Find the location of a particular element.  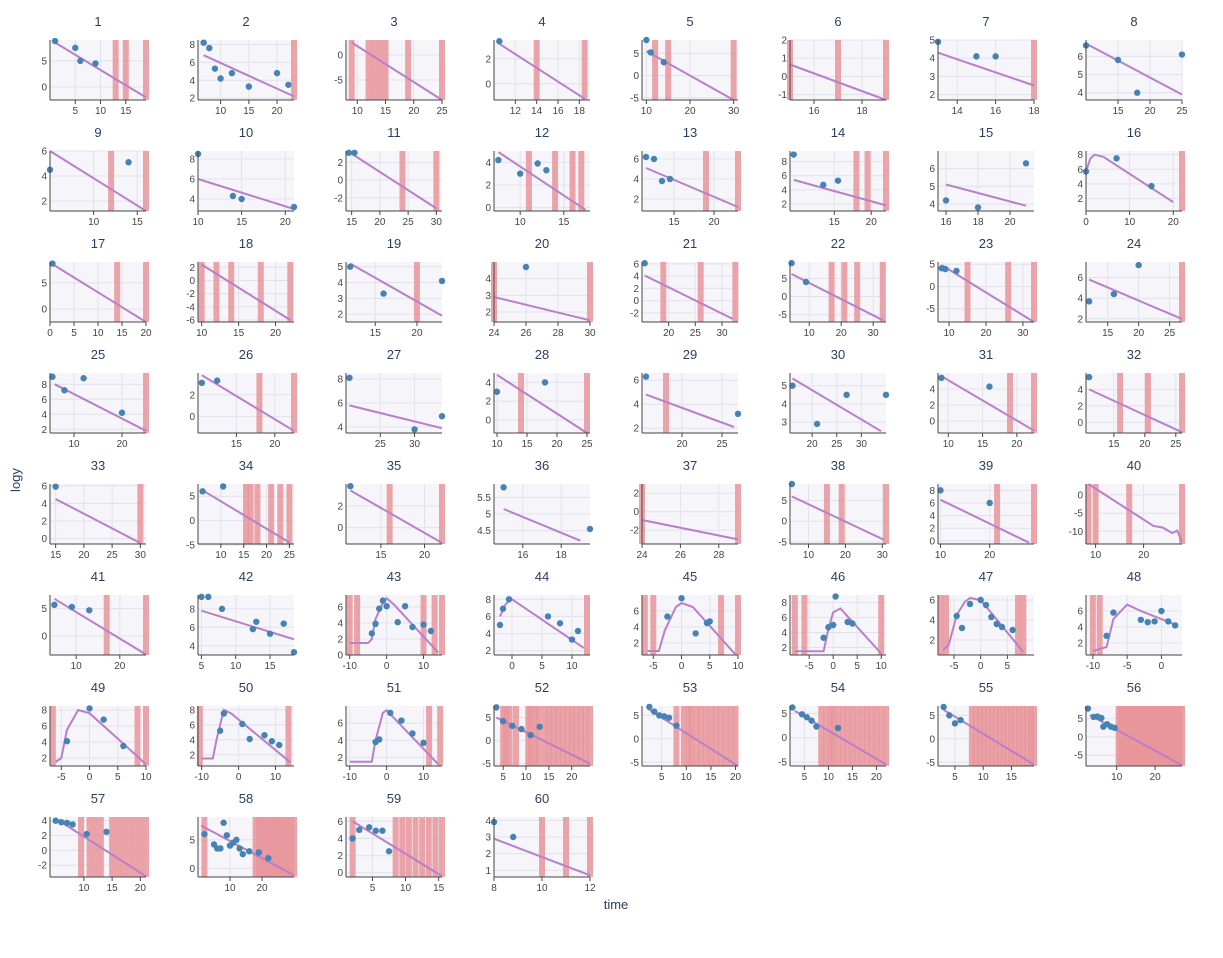

x-tick-label: 5 is located at coordinates (805, 777).